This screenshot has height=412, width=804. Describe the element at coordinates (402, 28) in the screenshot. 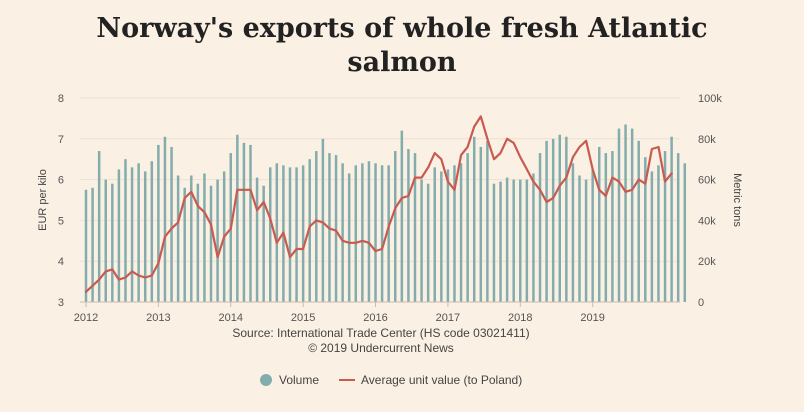

I see `chart-title-line: Norway's exports of whole fresh Atlantic` at that location.